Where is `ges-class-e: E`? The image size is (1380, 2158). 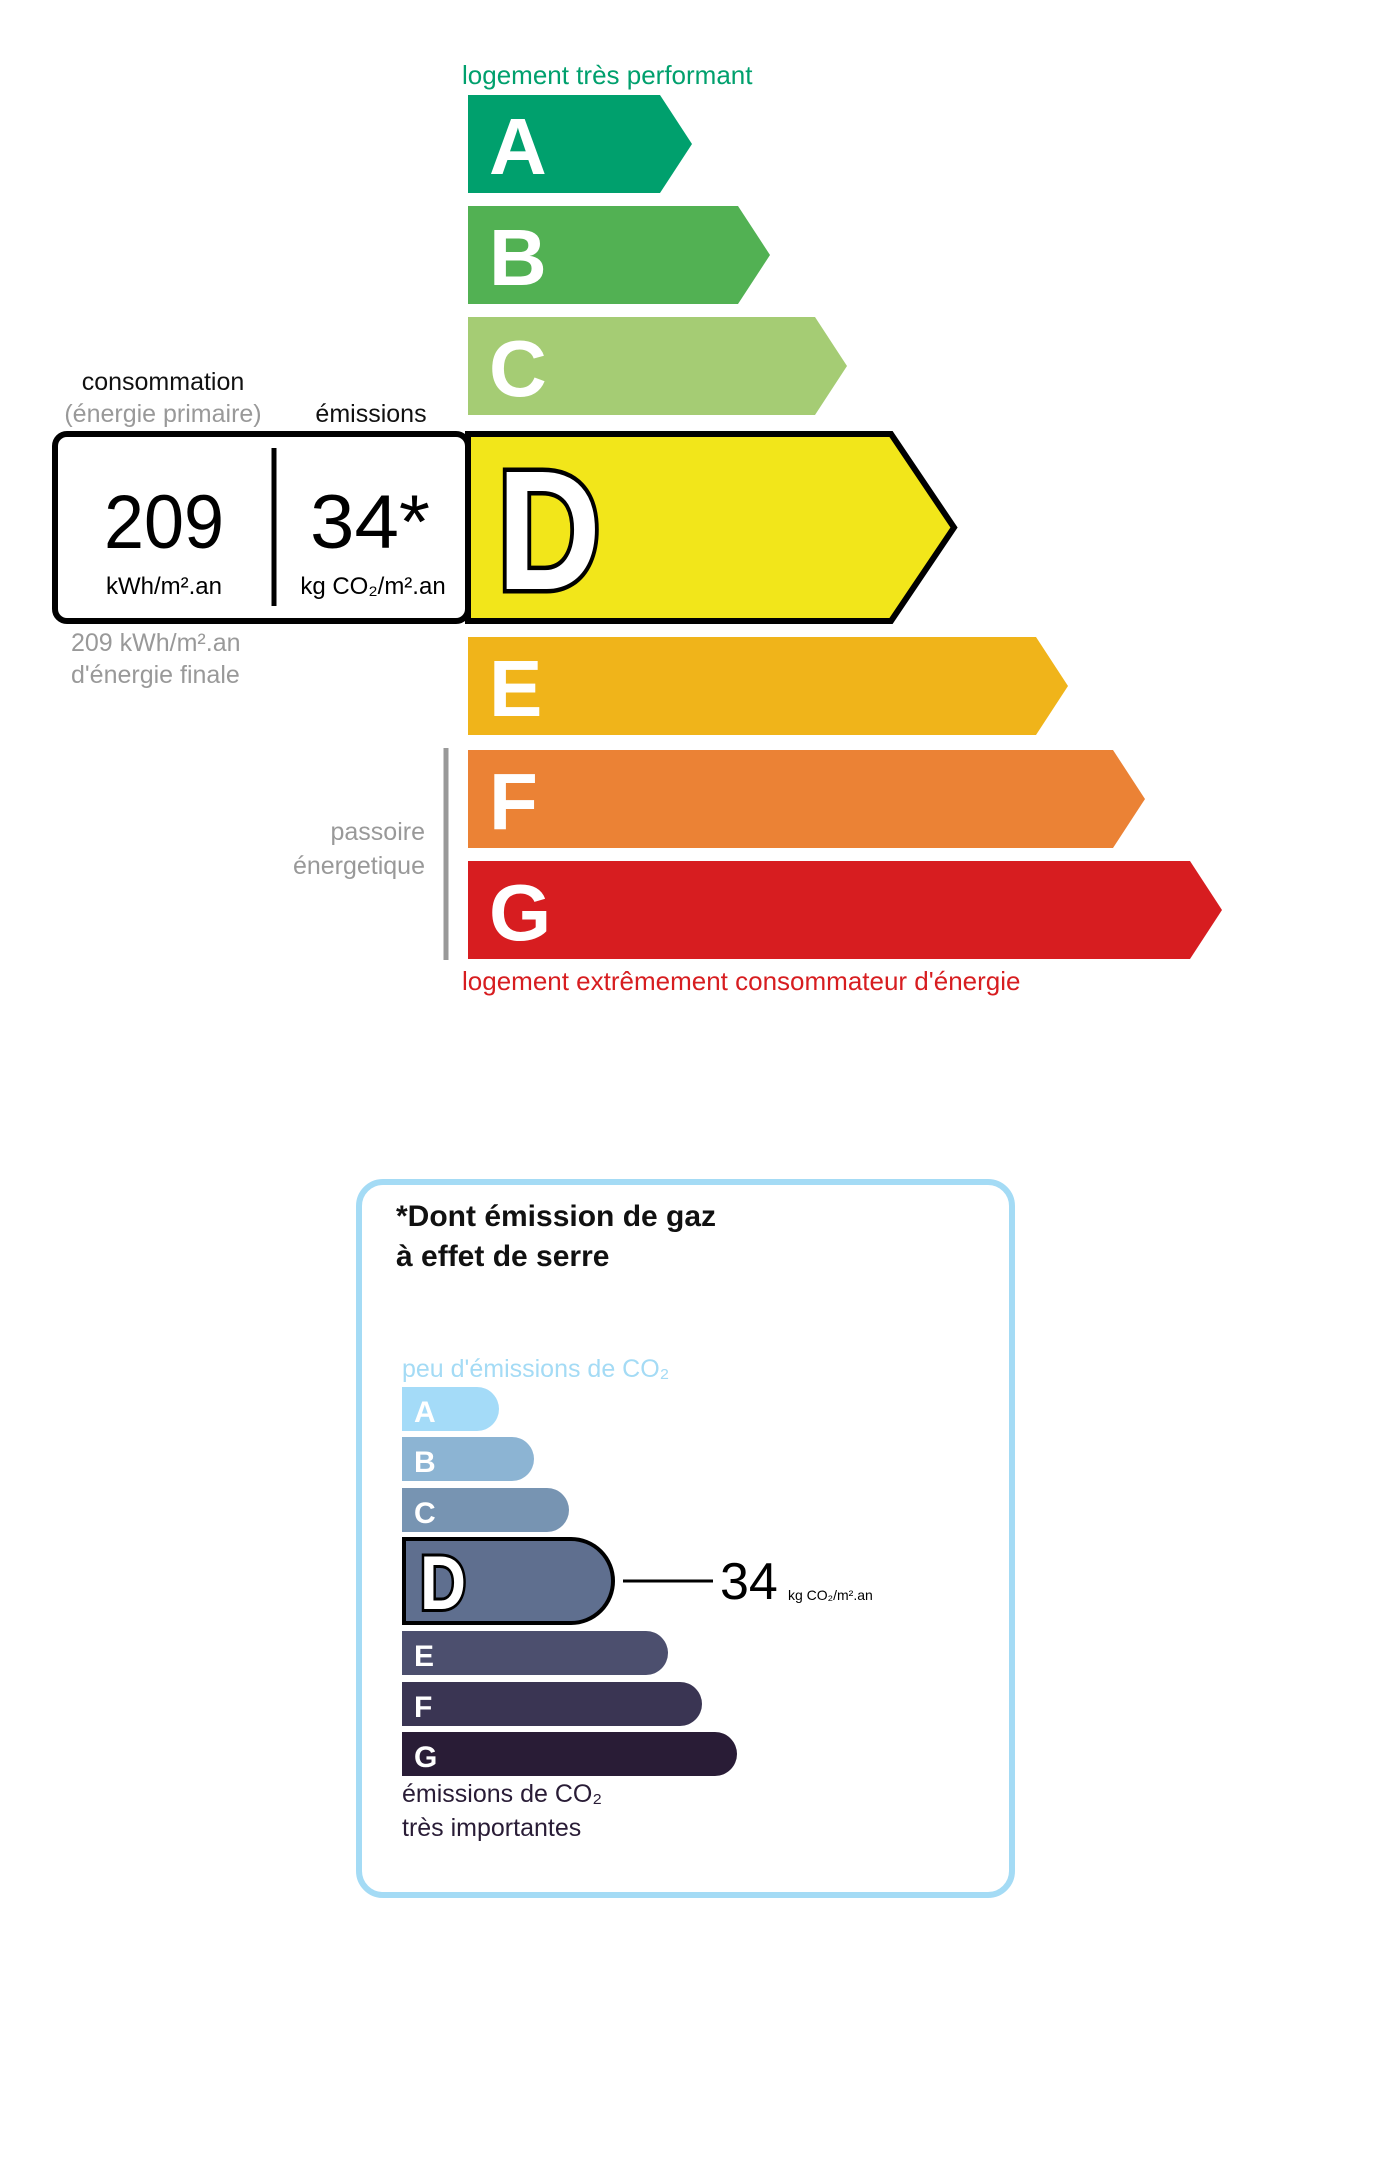 ges-class-e: E is located at coordinates (535, 1653).